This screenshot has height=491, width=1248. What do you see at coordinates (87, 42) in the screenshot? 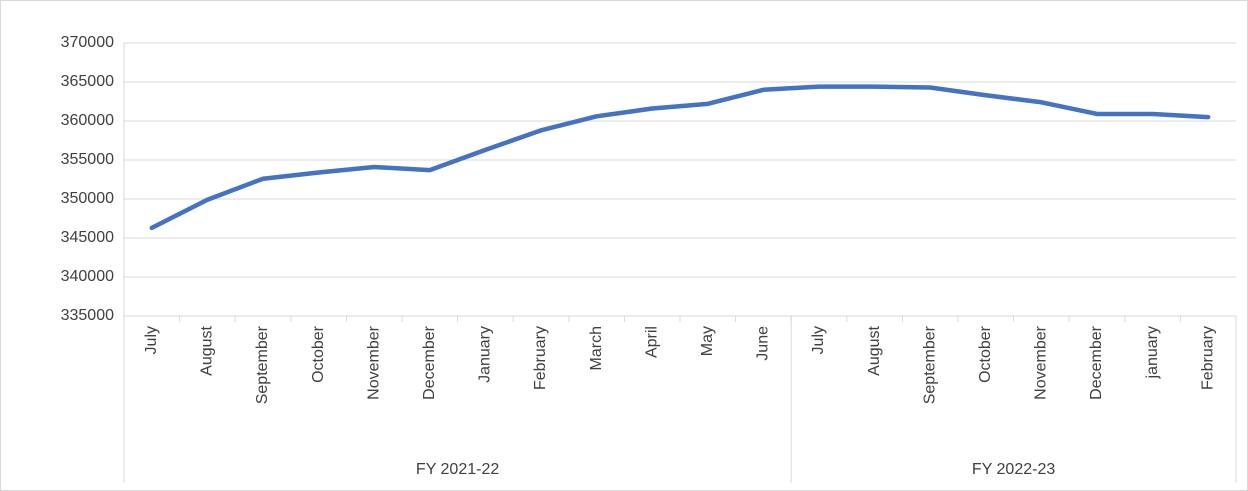
I see `y-tick-label: 370000` at bounding box center [87, 42].